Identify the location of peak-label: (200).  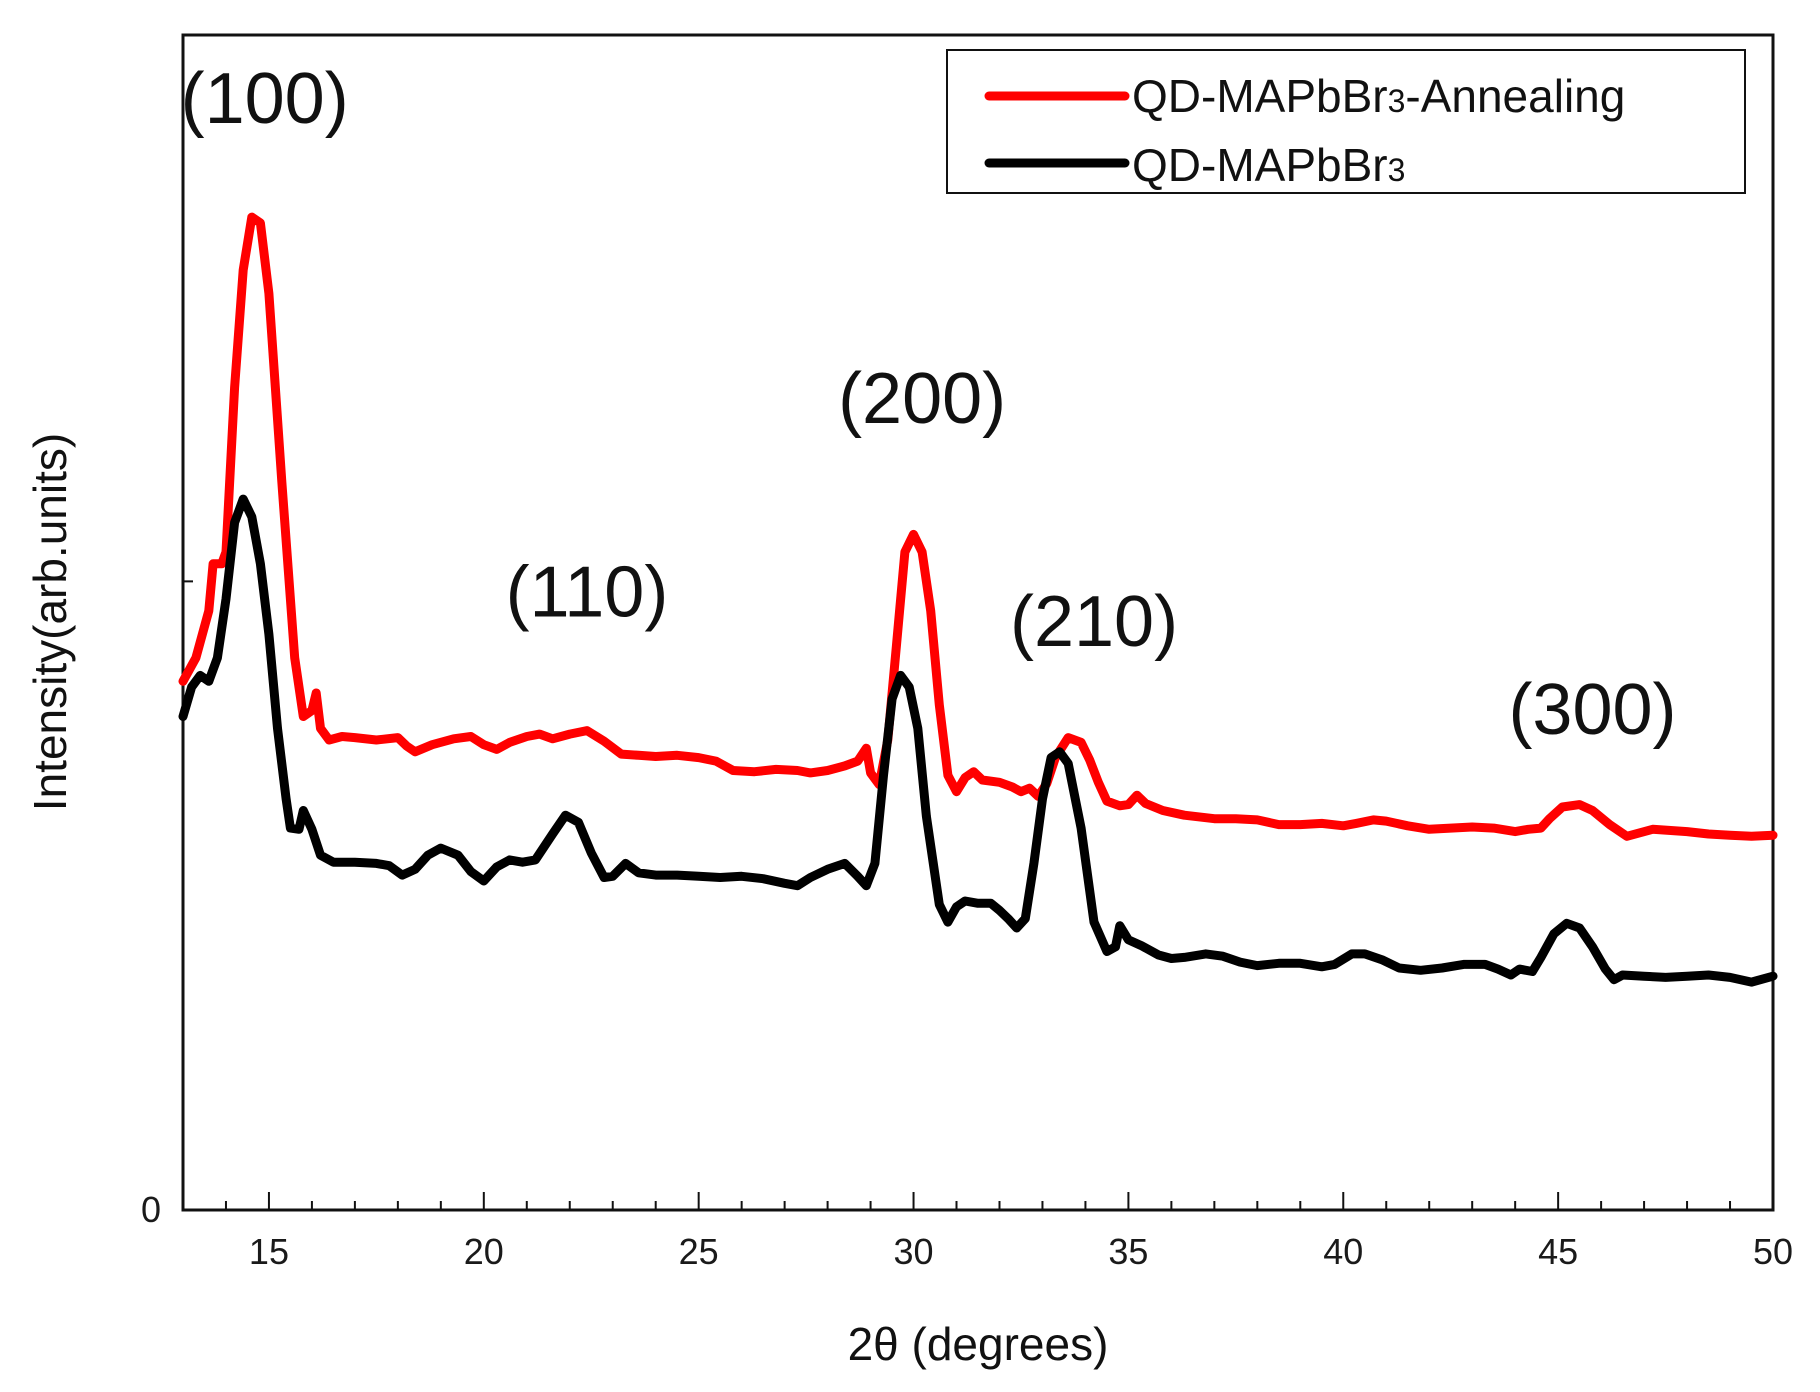
(922, 399).